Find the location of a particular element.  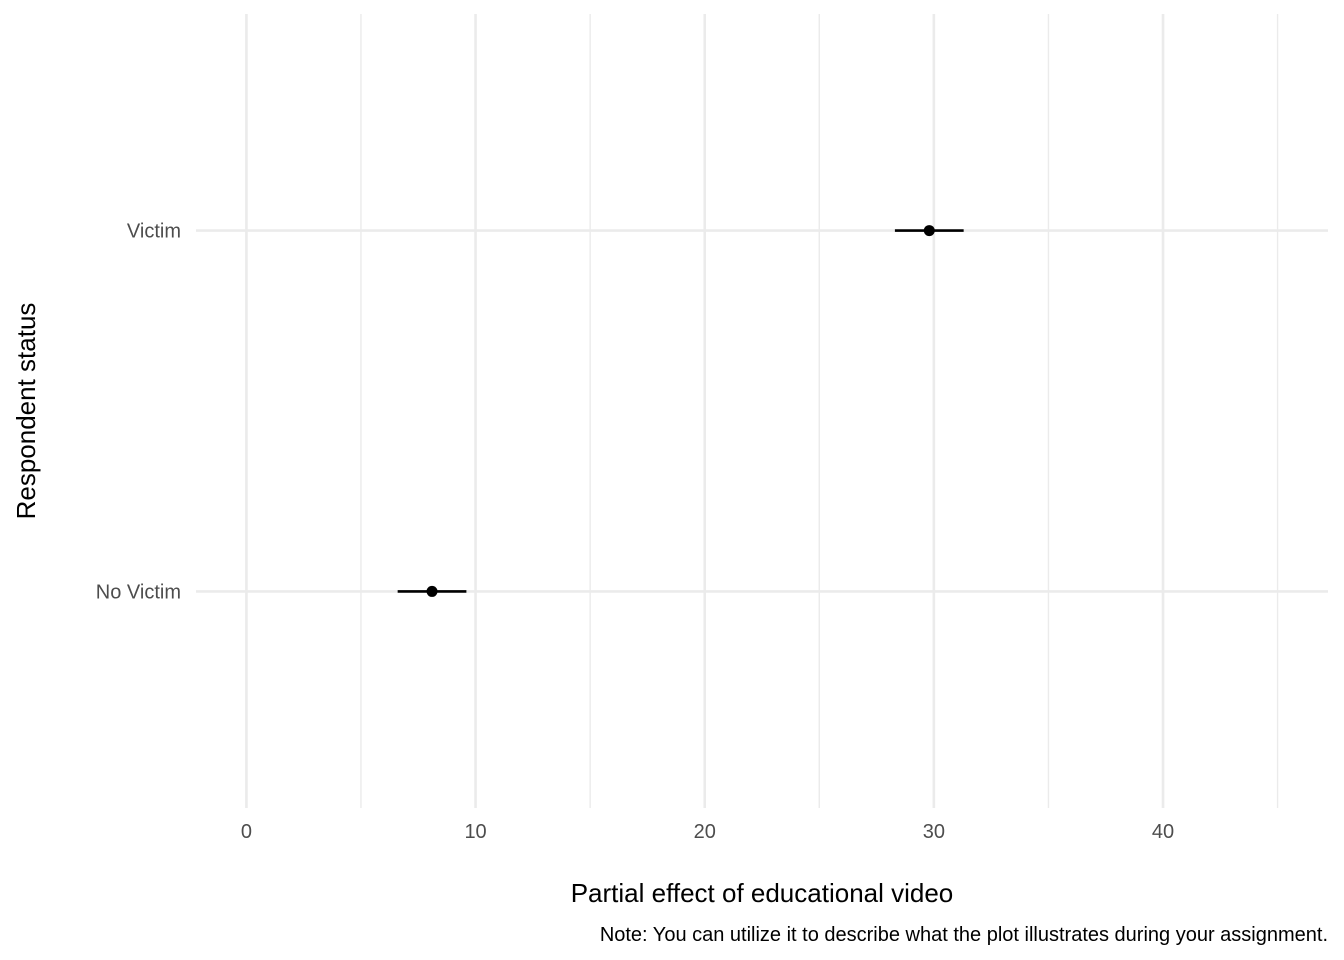

x-tick-label: 10 is located at coordinates (475, 832).